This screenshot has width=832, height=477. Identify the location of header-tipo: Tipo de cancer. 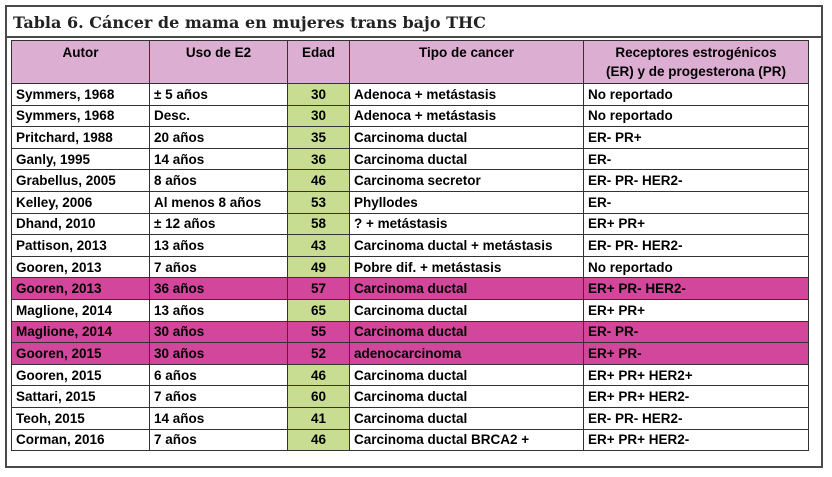
(466, 62).